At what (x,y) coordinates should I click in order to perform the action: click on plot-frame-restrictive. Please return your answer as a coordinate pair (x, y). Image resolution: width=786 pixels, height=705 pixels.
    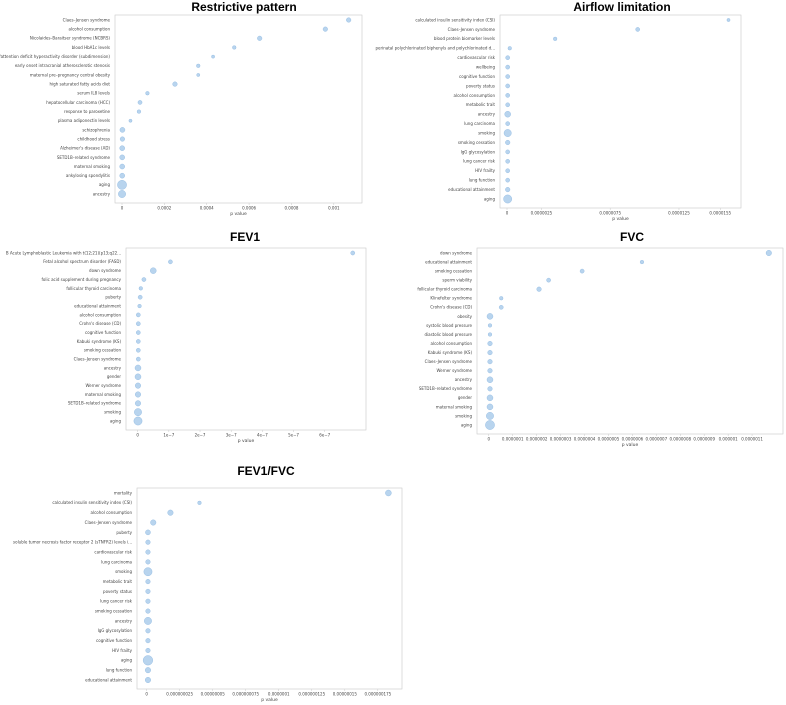
    Looking at the image, I should click on (238, 109).